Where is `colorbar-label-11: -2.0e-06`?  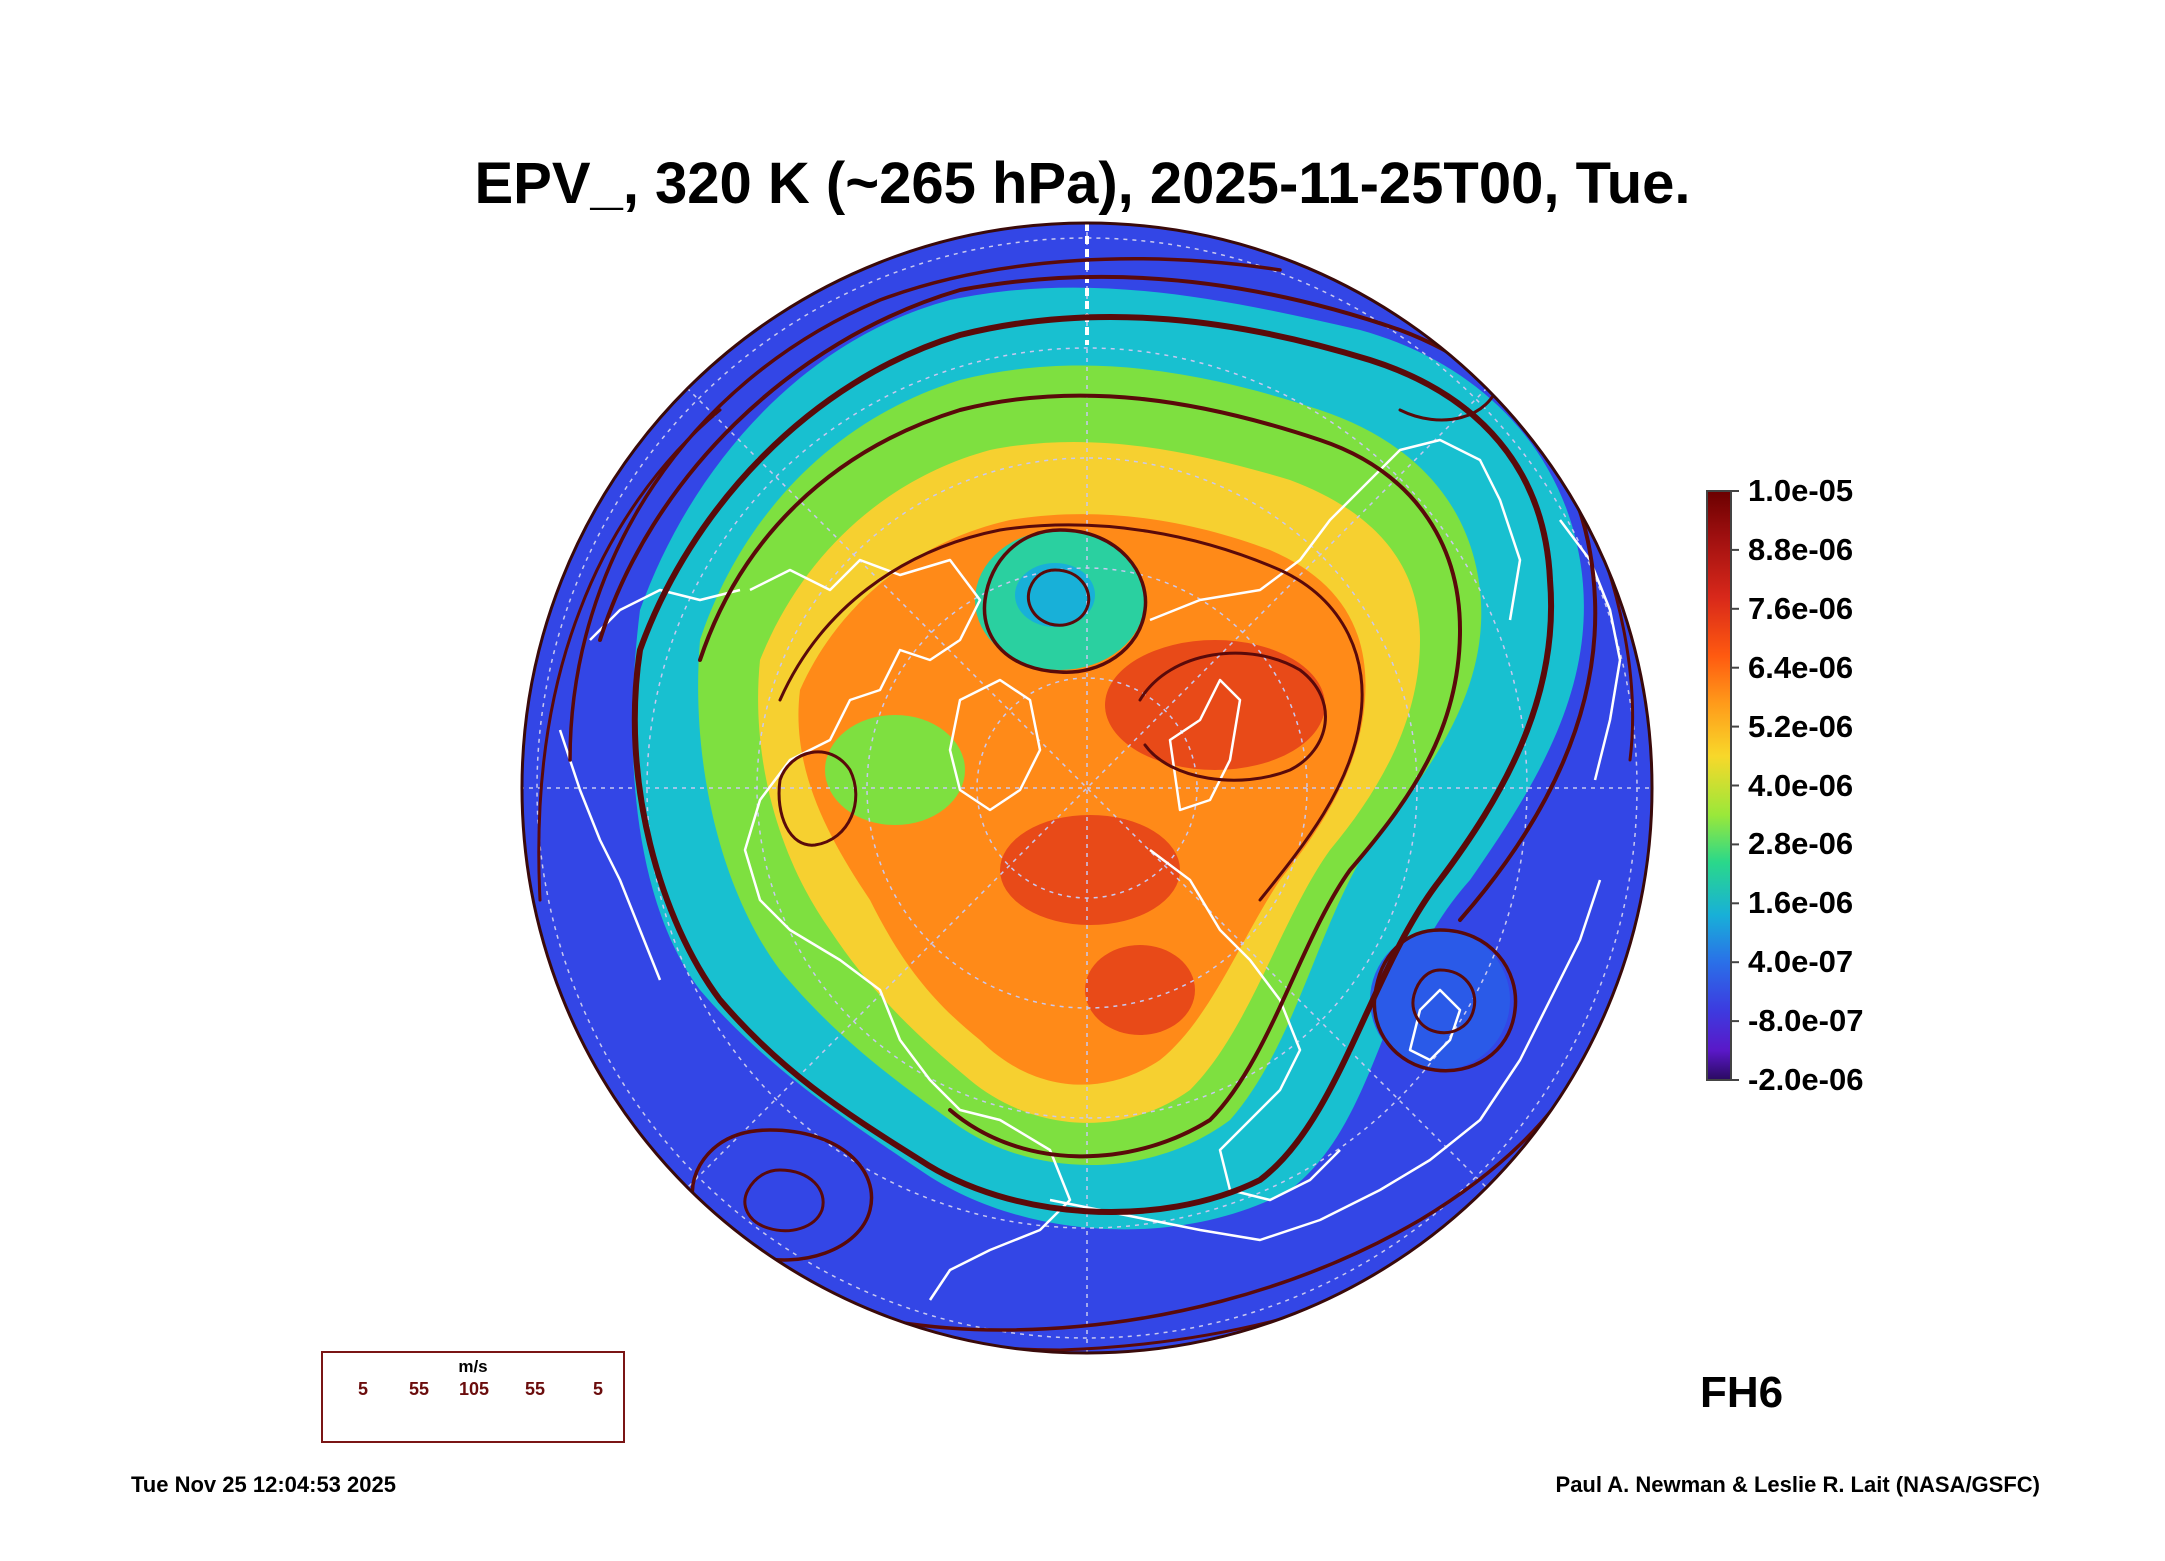
colorbar-label-11: -2.0e-06 is located at coordinates (1806, 1079).